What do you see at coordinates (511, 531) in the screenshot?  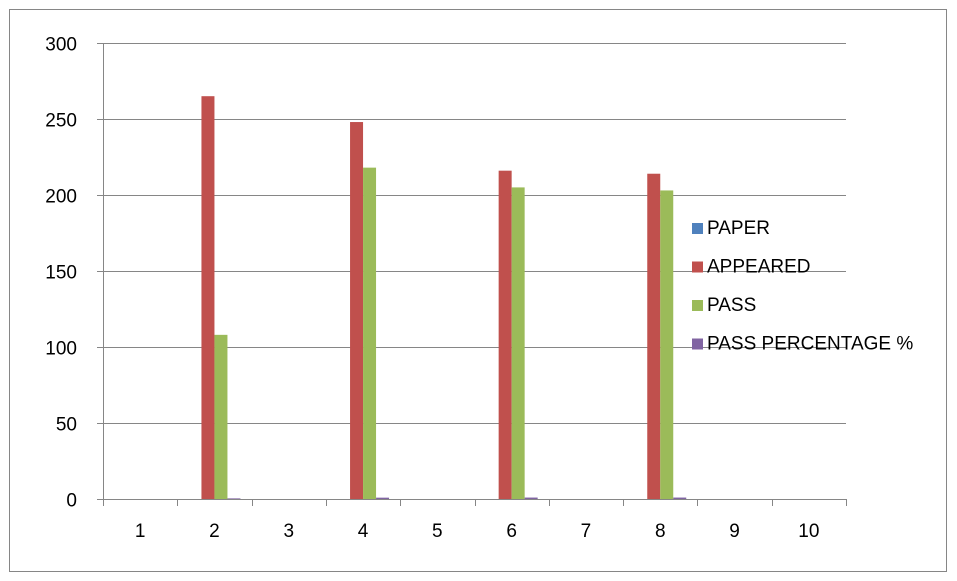 I see `x-tick-label: 6` at bounding box center [511, 531].